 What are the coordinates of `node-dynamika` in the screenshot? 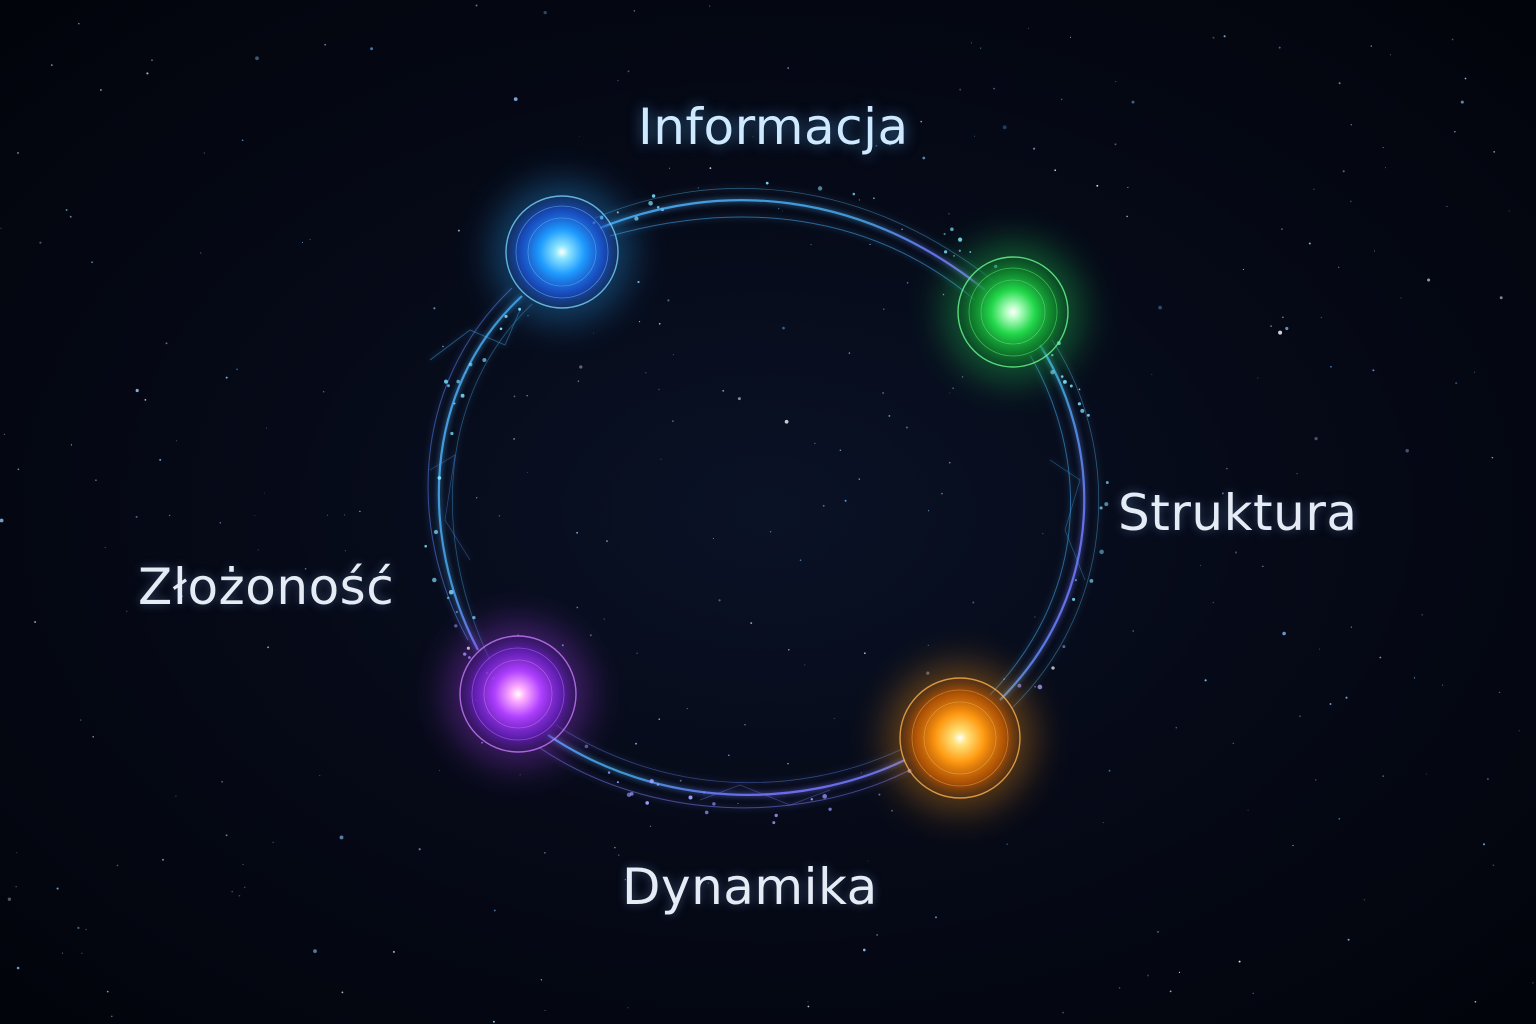 It's located at (960, 738).